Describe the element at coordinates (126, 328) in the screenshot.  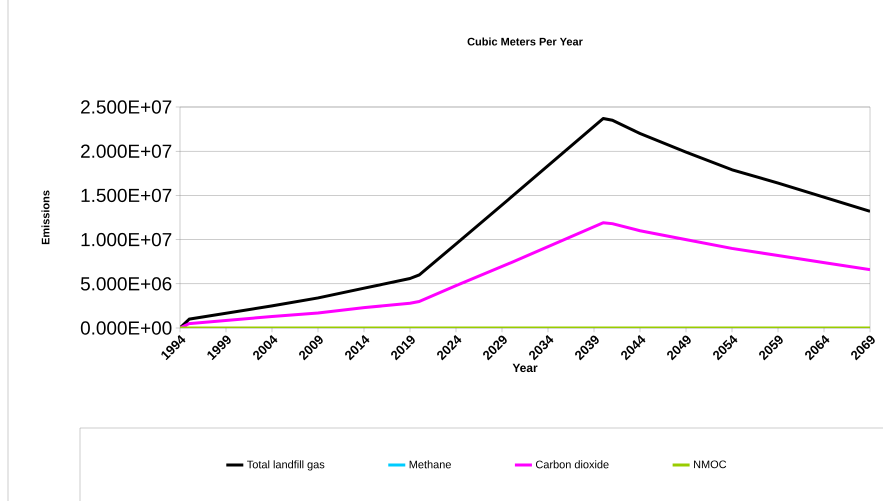
I see `y-tick-label: 0.000E+00` at that location.